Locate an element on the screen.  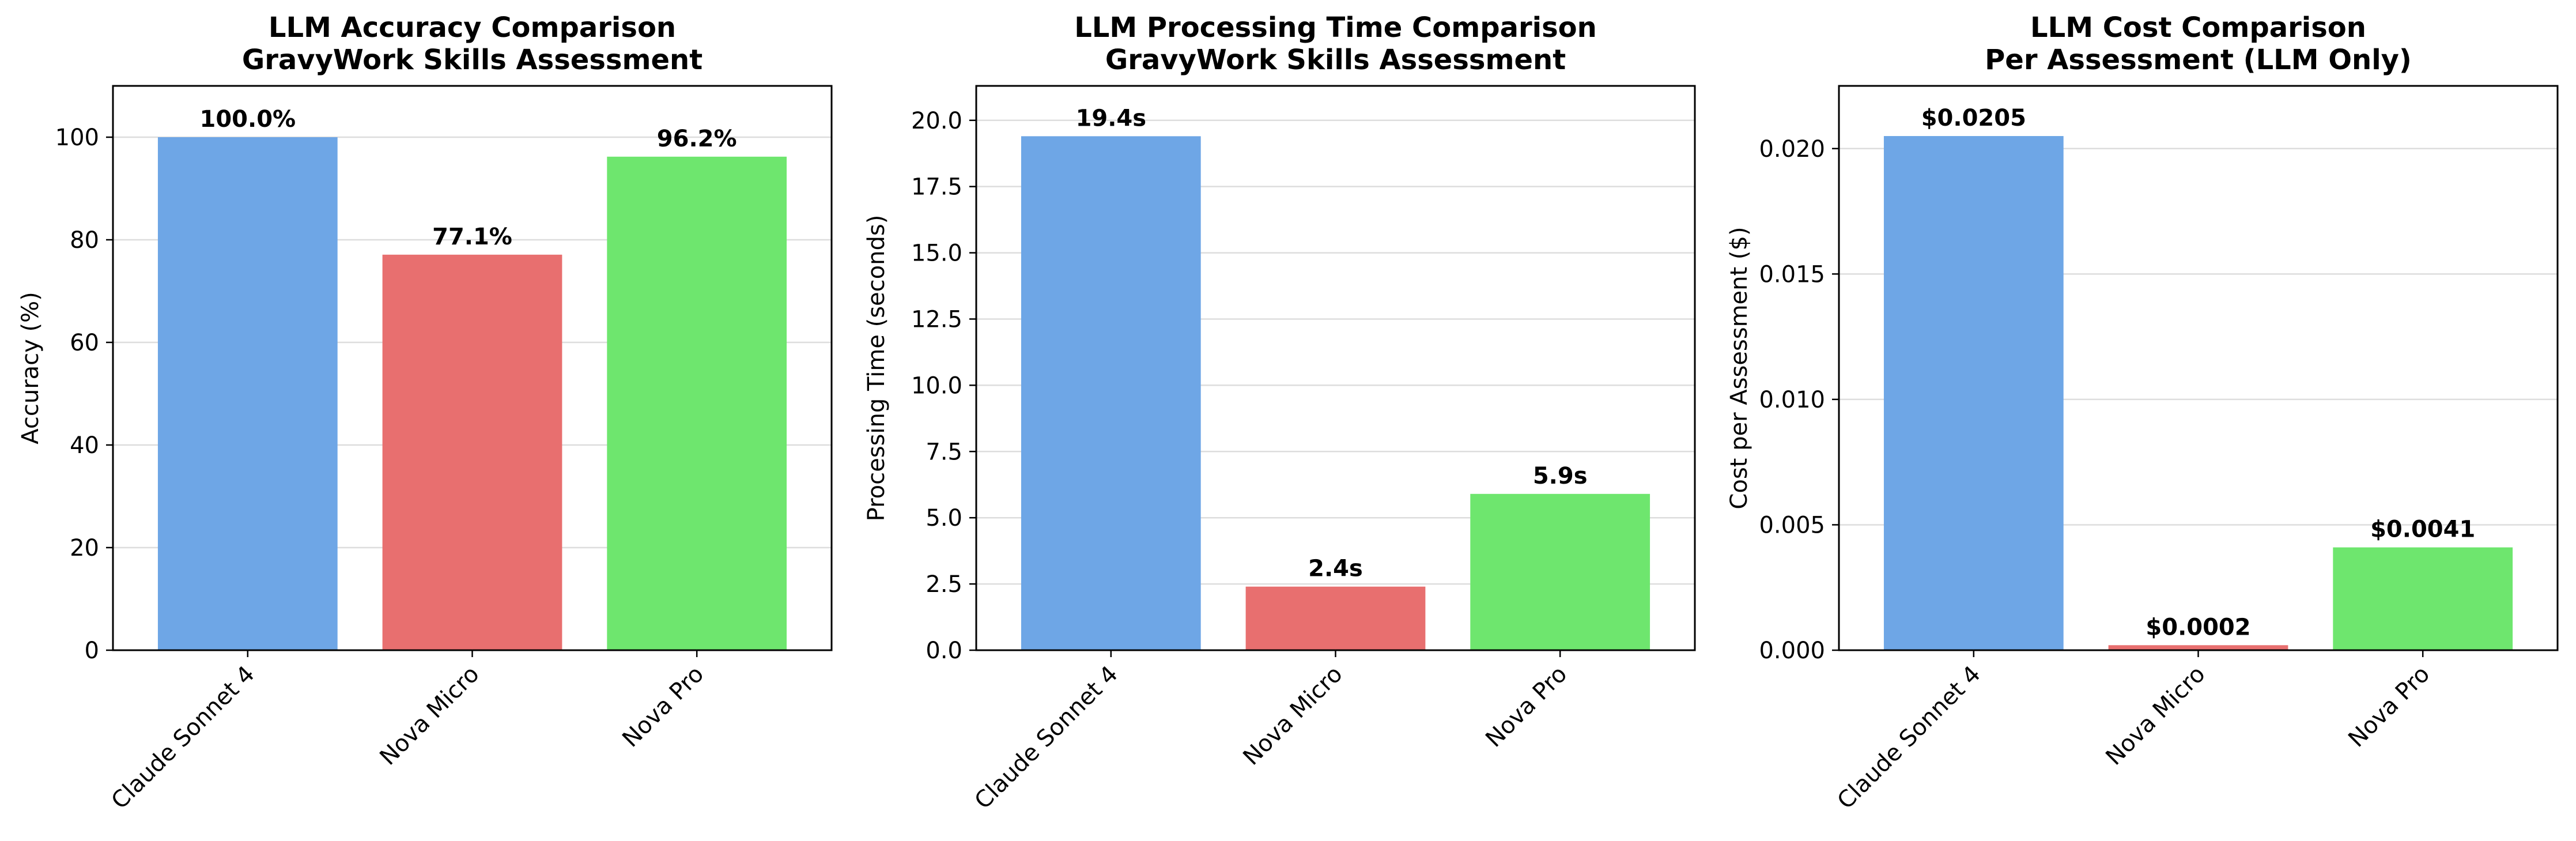
y-tick-label: 2.5 is located at coordinates (944, 584).